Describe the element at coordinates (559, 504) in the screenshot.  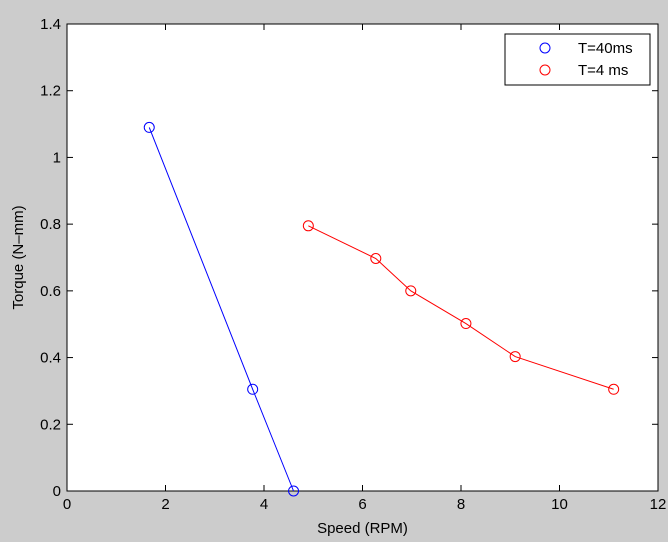
I see `x-tick-label: 10` at that location.